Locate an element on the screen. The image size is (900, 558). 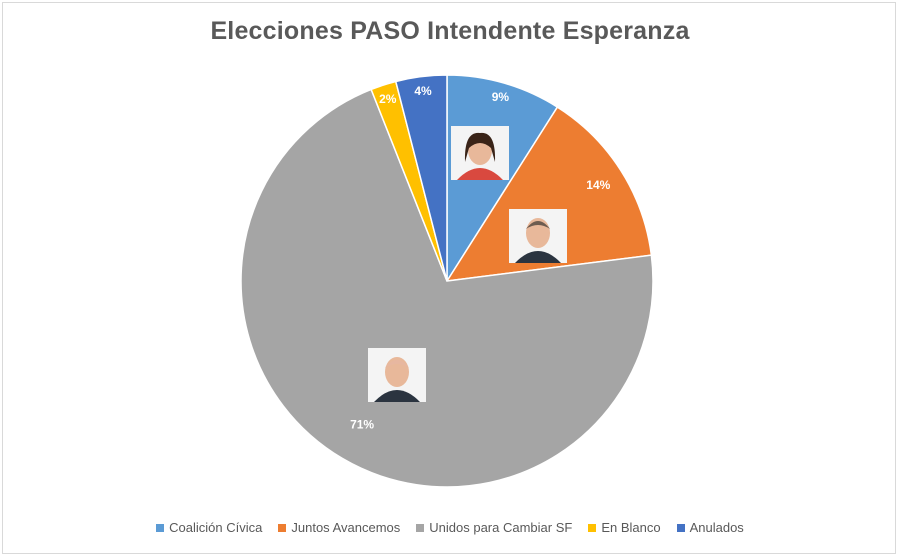
legend-label-2: Unidos para Cambiar SF is located at coordinates (501, 527).